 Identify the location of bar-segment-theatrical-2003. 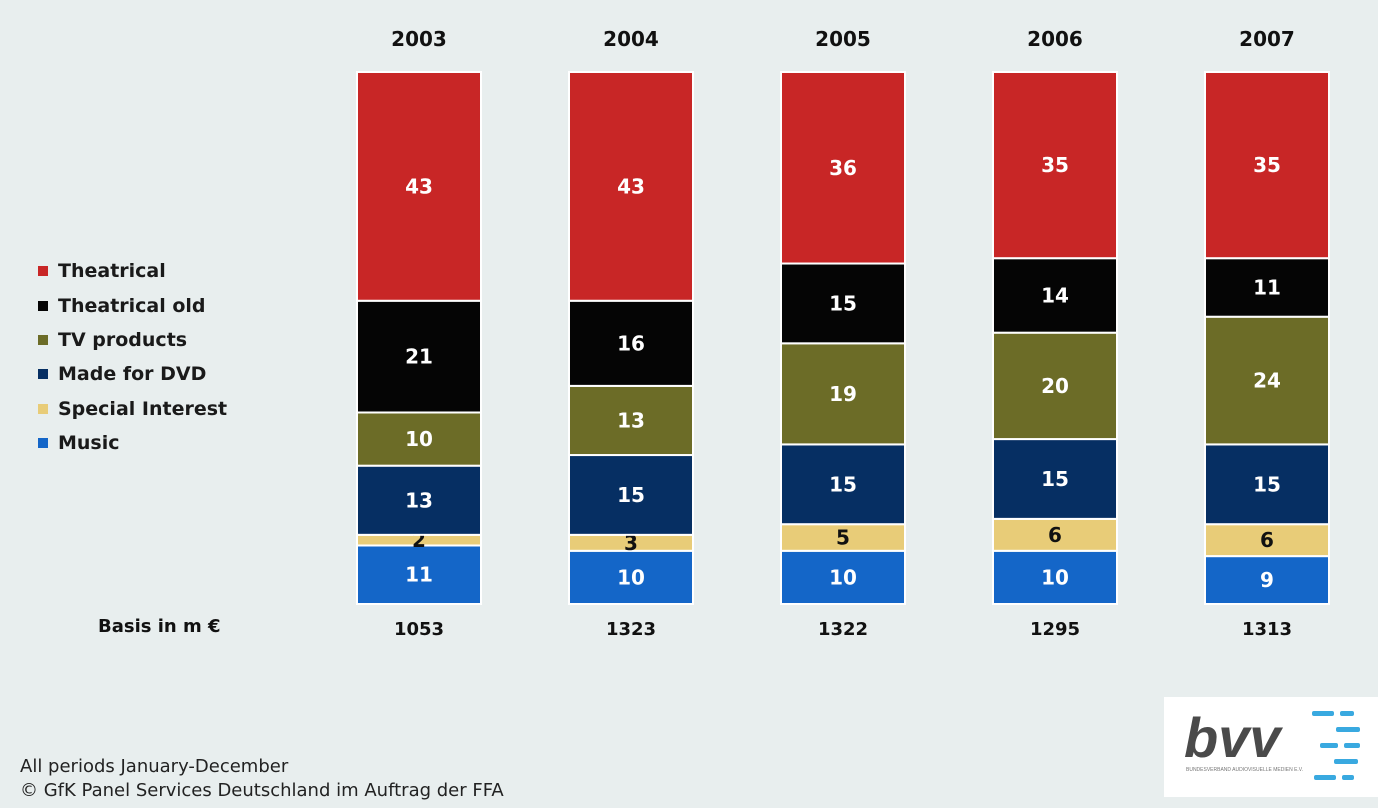
(419, 186).